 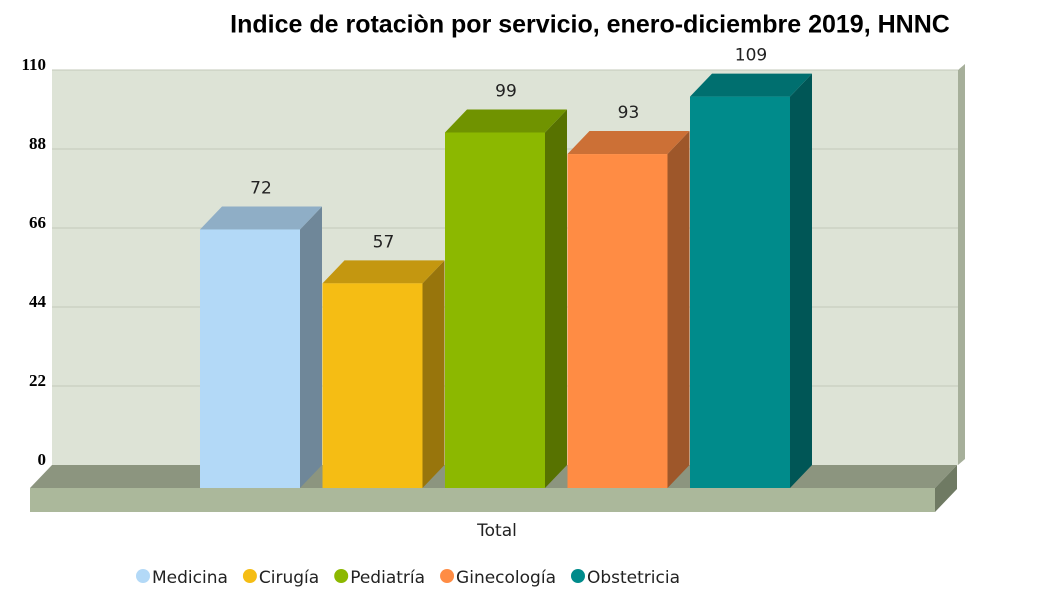 What do you see at coordinates (38, 301) in the screenshot?
I see `y-tick-label: 44` at bounding box center [38, 301].